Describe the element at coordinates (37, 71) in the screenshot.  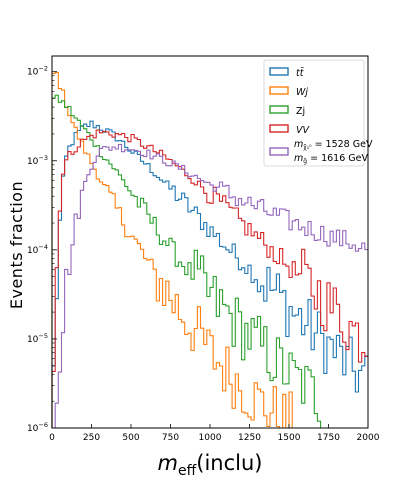
I see `y-tick-label: 10⁻²` at that location.